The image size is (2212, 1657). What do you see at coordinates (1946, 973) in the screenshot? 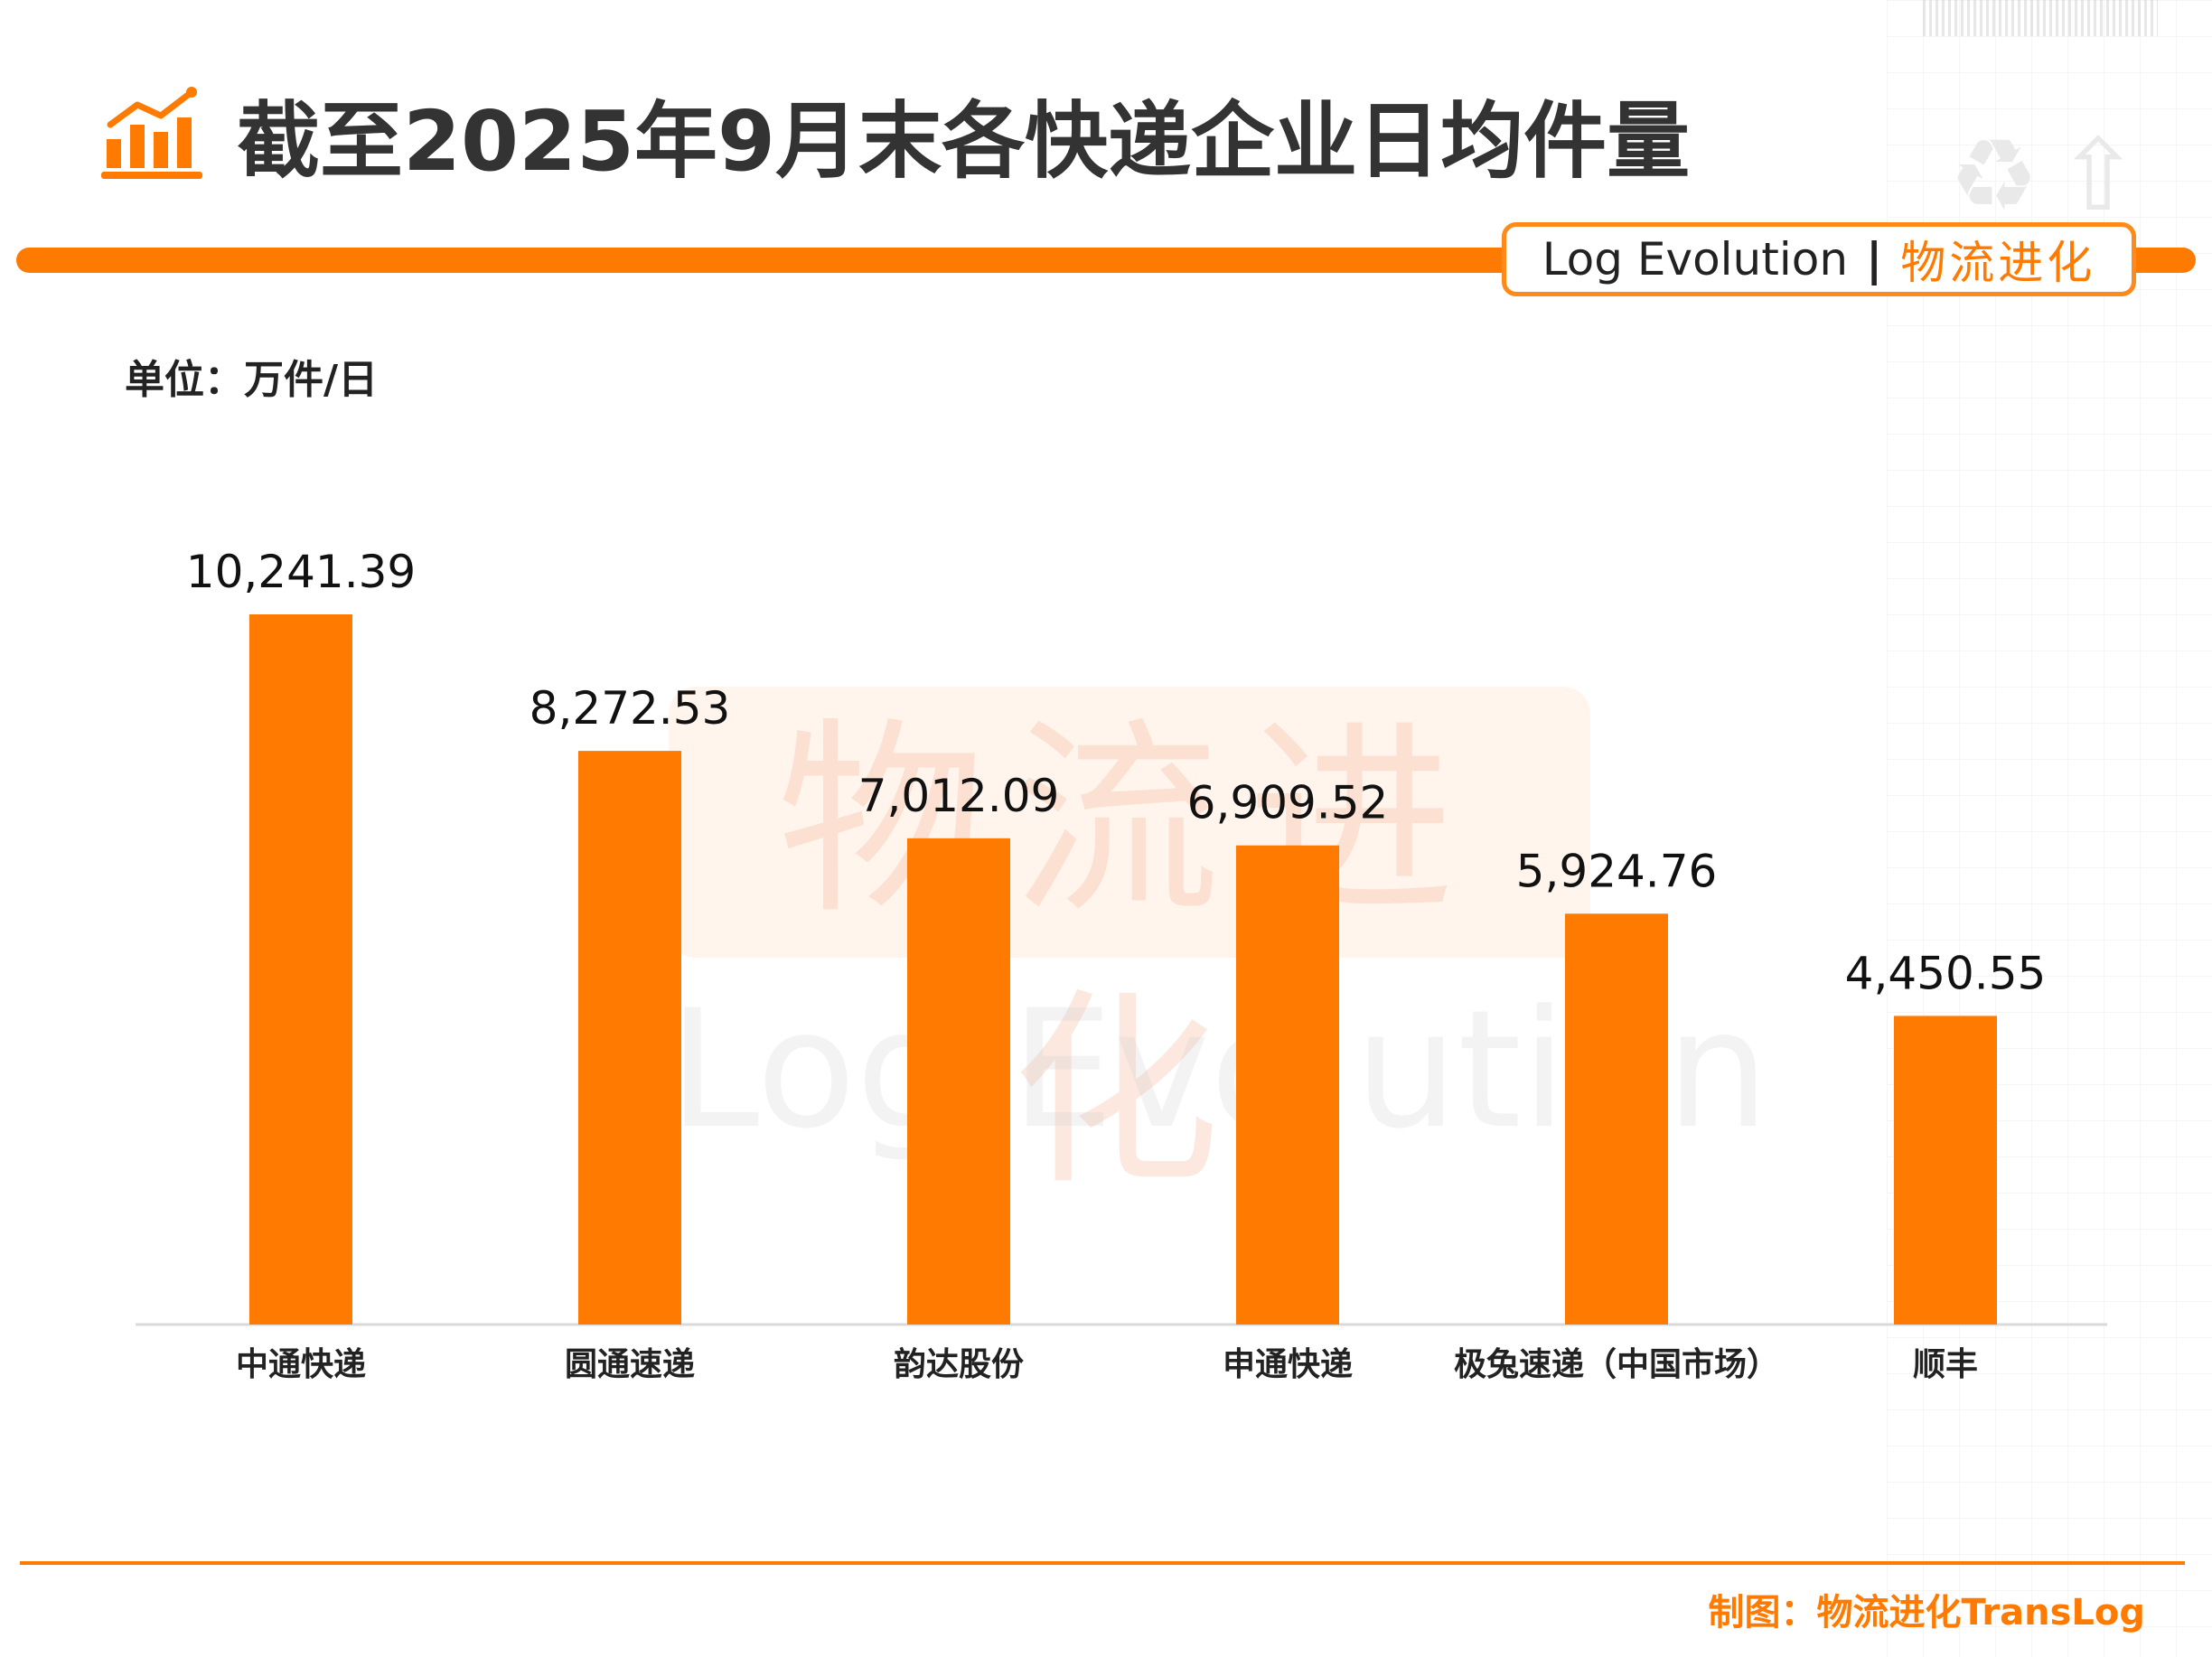
I see `value-label-5: 4,450.55` at bounding box center [1946, 973].